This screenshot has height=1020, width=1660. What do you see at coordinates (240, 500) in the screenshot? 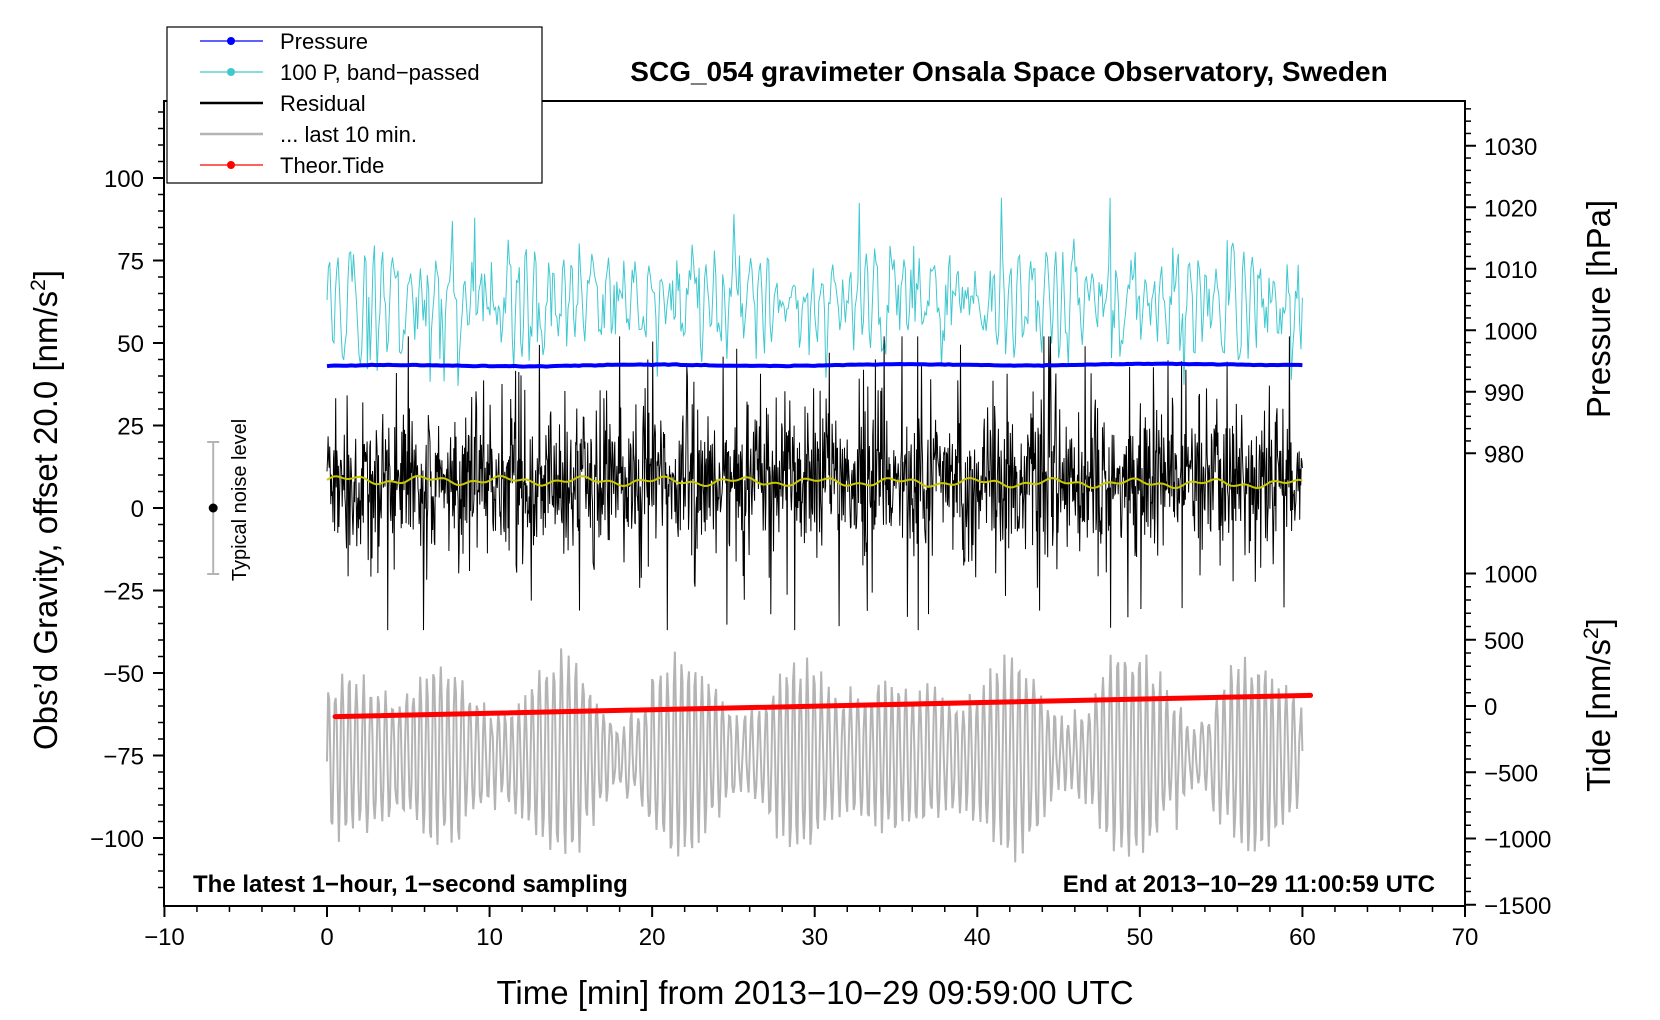
I see `noise-label: Typical noise level` at bounding box center [240, 500].